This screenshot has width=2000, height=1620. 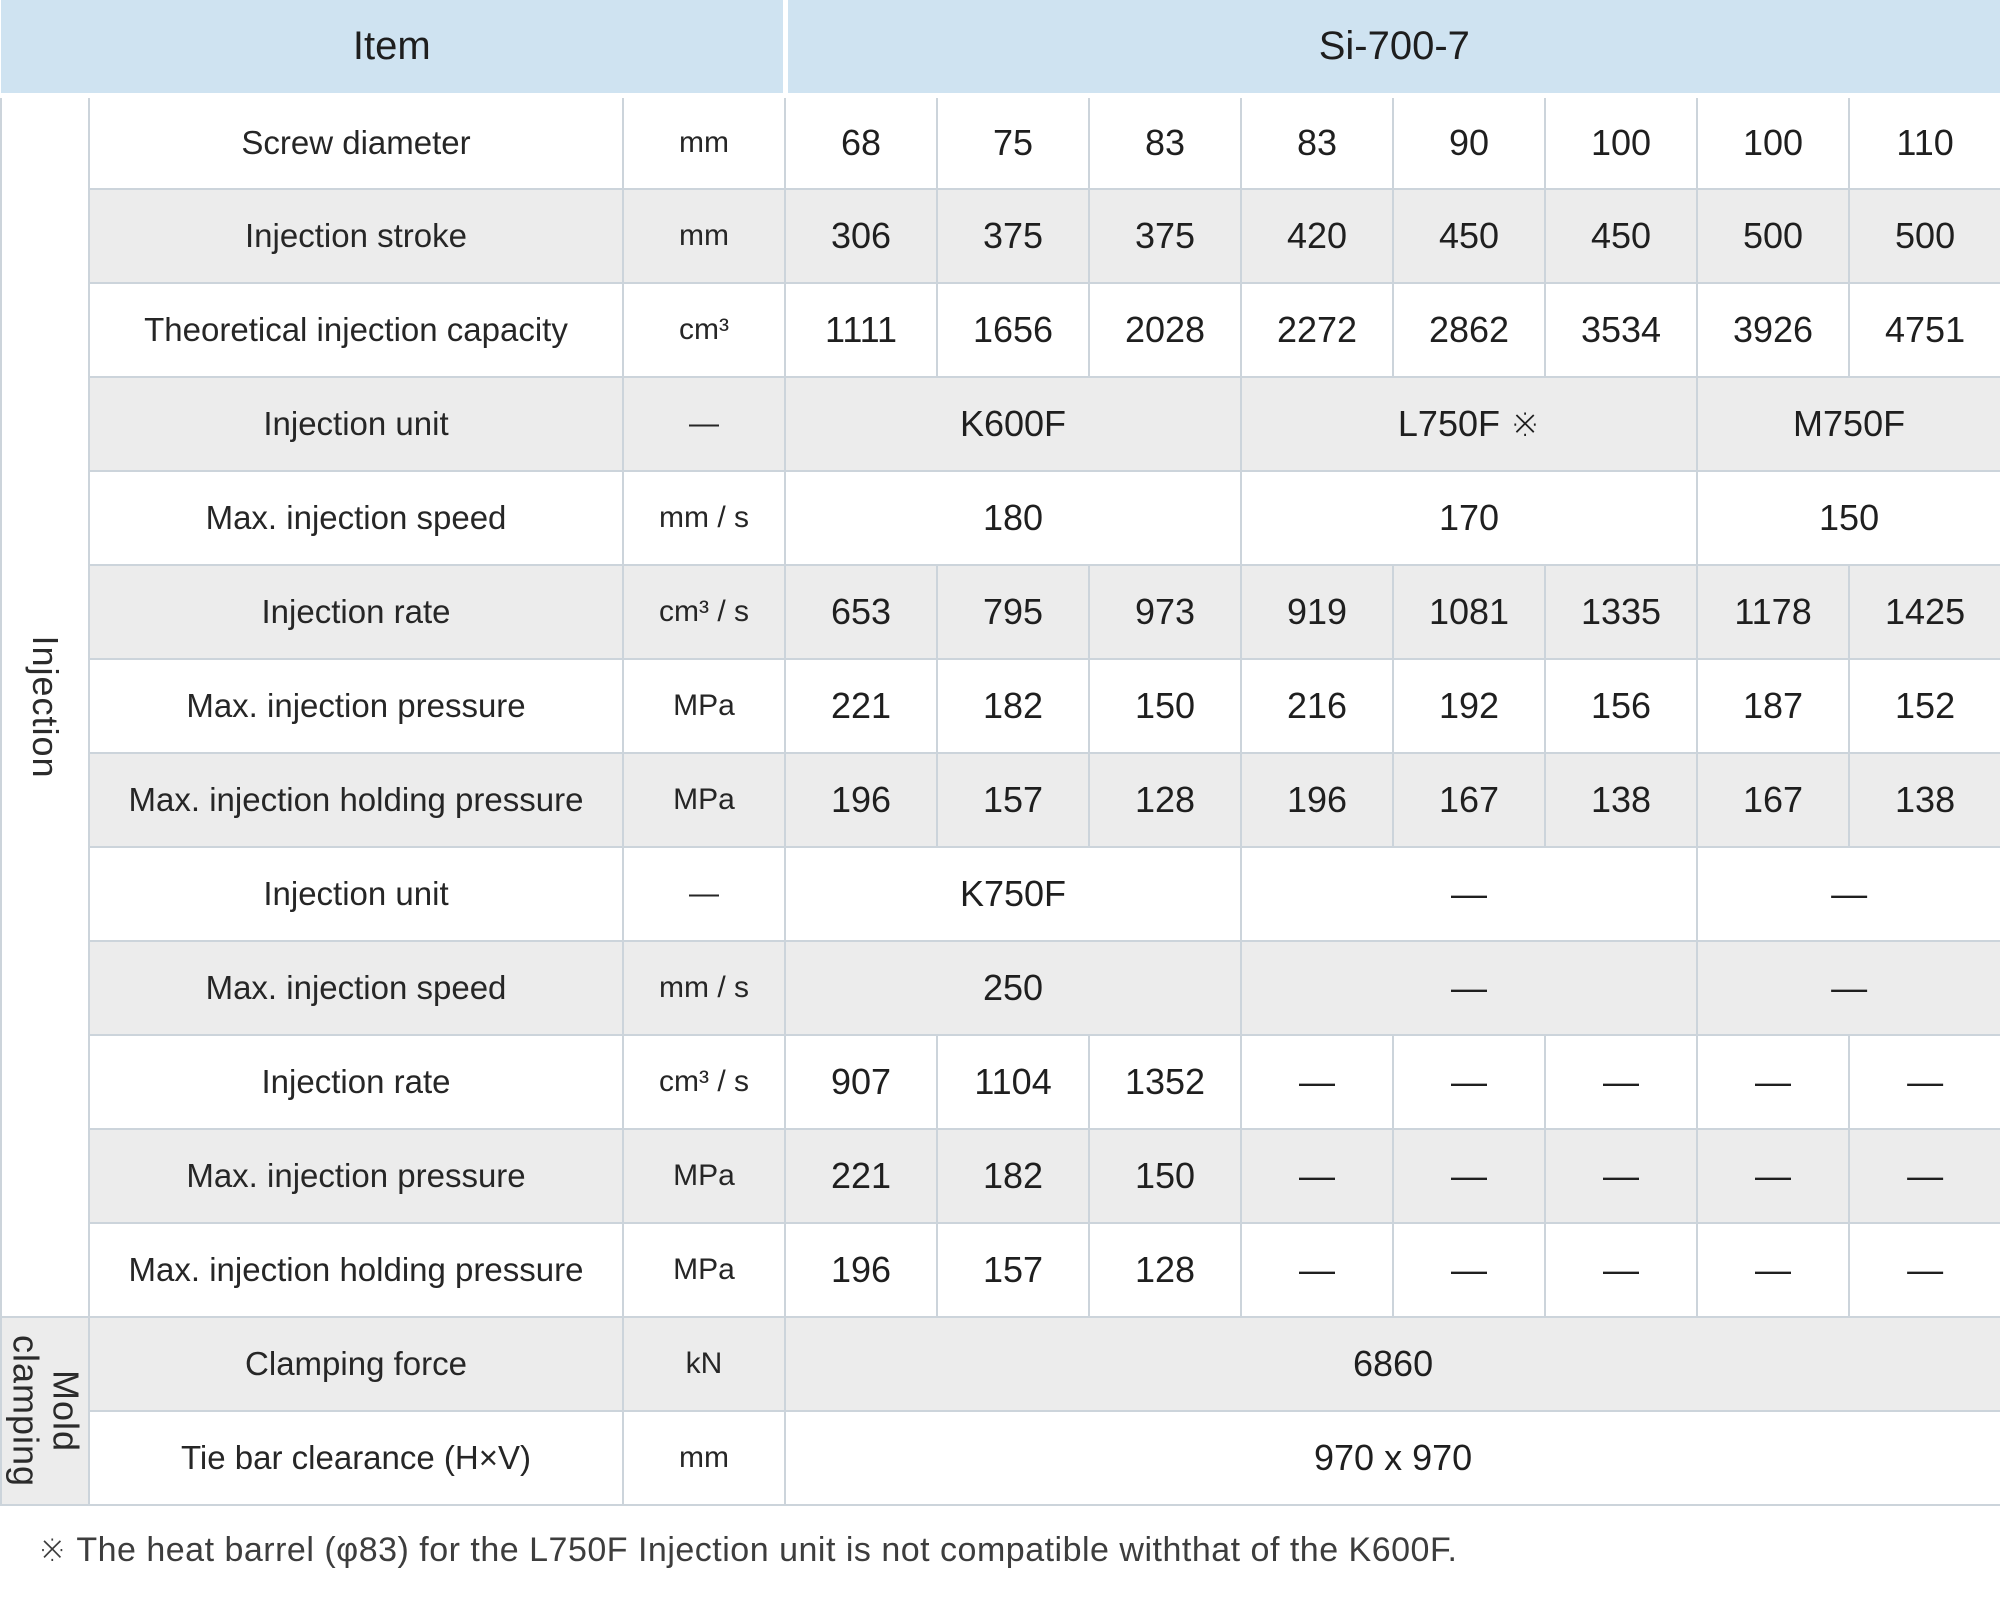 I want to click on row-label: Max. injection holding pressure, so click(x=356, y=800).